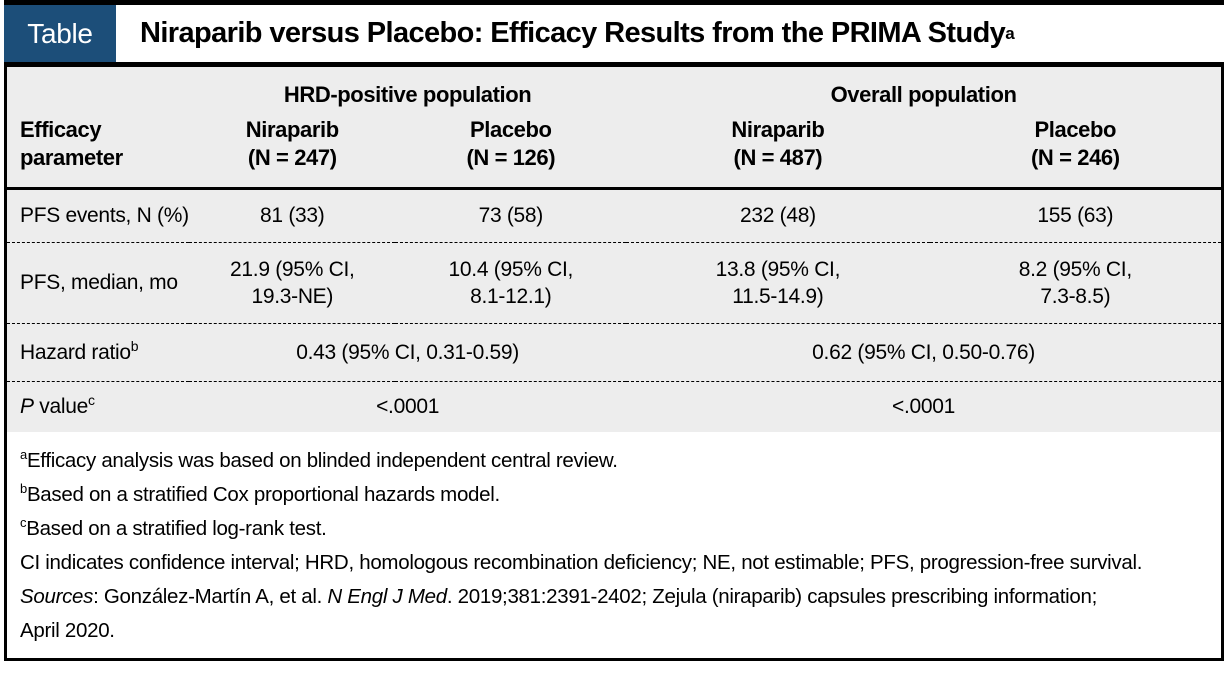  What do you see at coordinates (614, 2) in the screenshot?
I see `top-rule` at bounding box center [614, 2].